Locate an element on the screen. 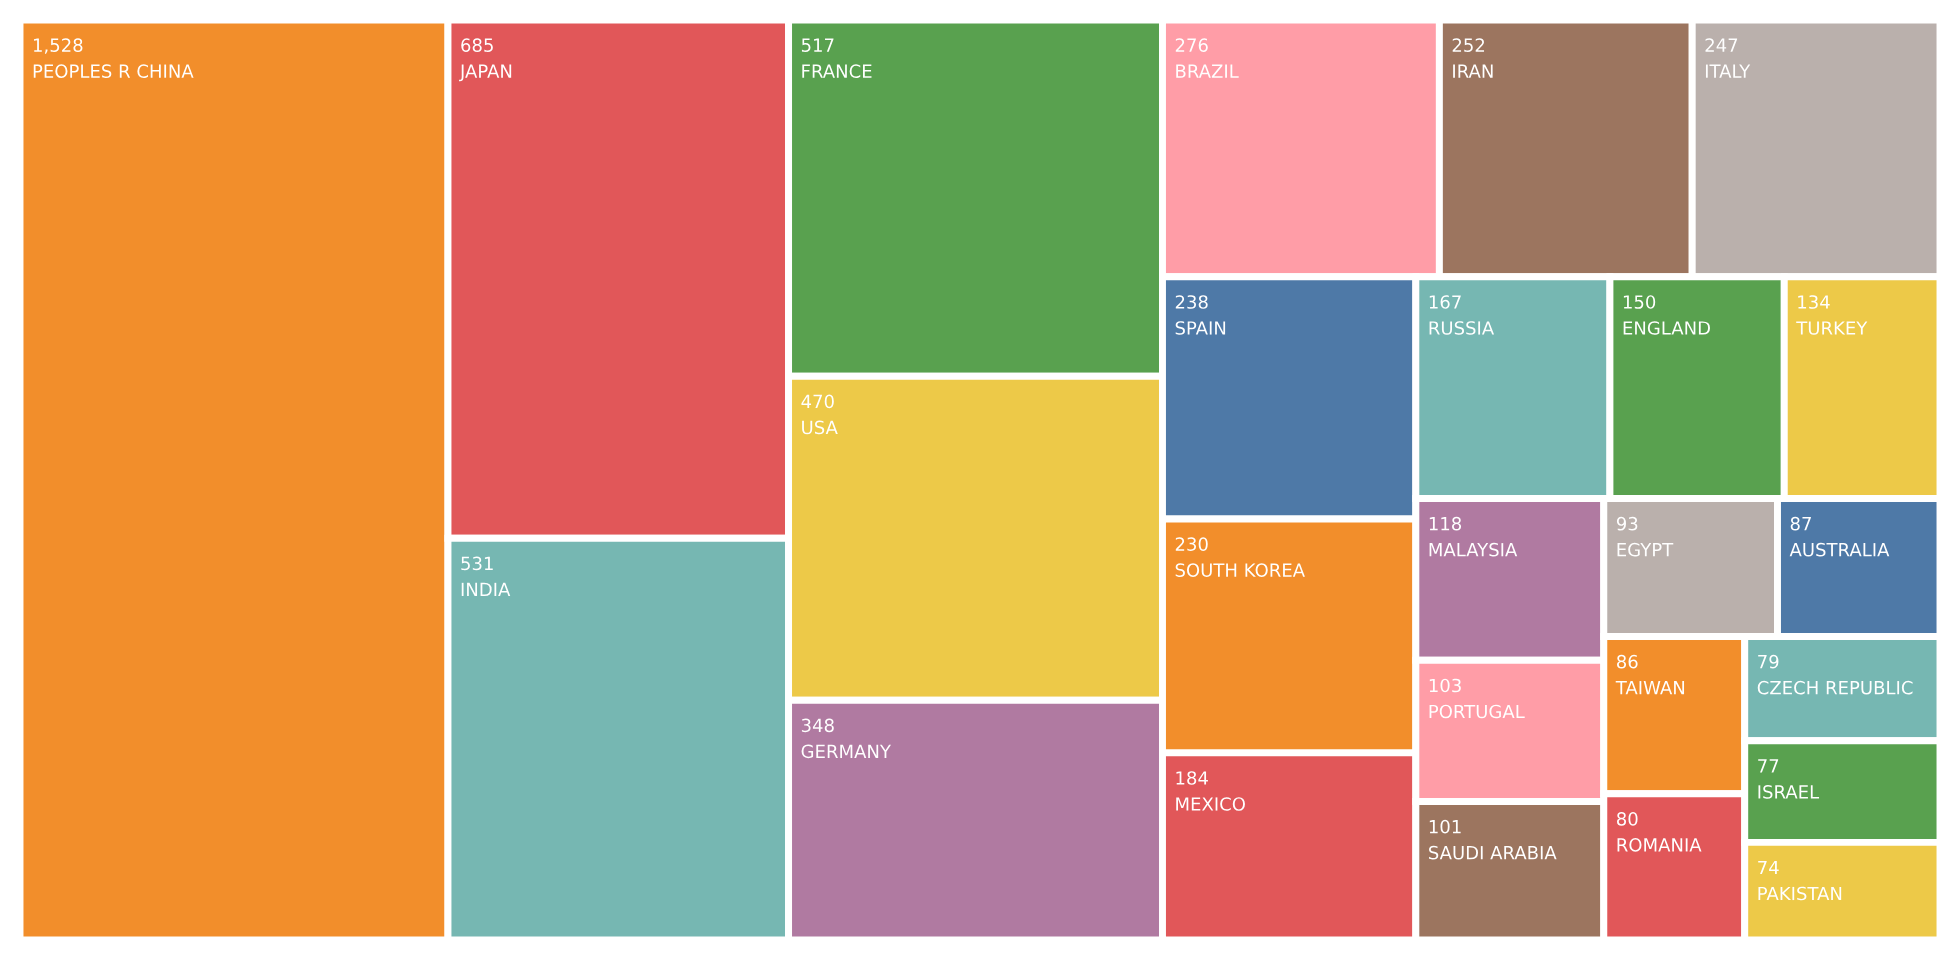 The image size is (1960, 960). category-label: ENGLAND is located at coordinates (1666, 328).